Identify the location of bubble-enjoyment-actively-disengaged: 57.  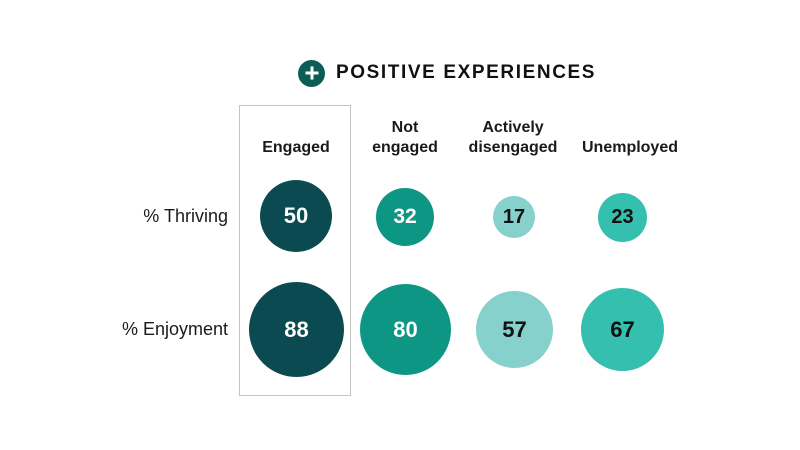
(514, 329).